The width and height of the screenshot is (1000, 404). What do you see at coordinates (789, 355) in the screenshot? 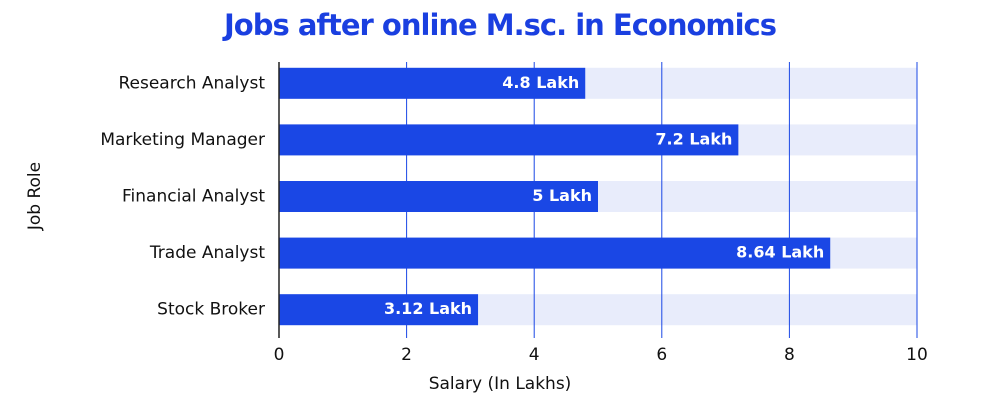
I see `x-tick-label: 8` at bounding box center [789, 355].